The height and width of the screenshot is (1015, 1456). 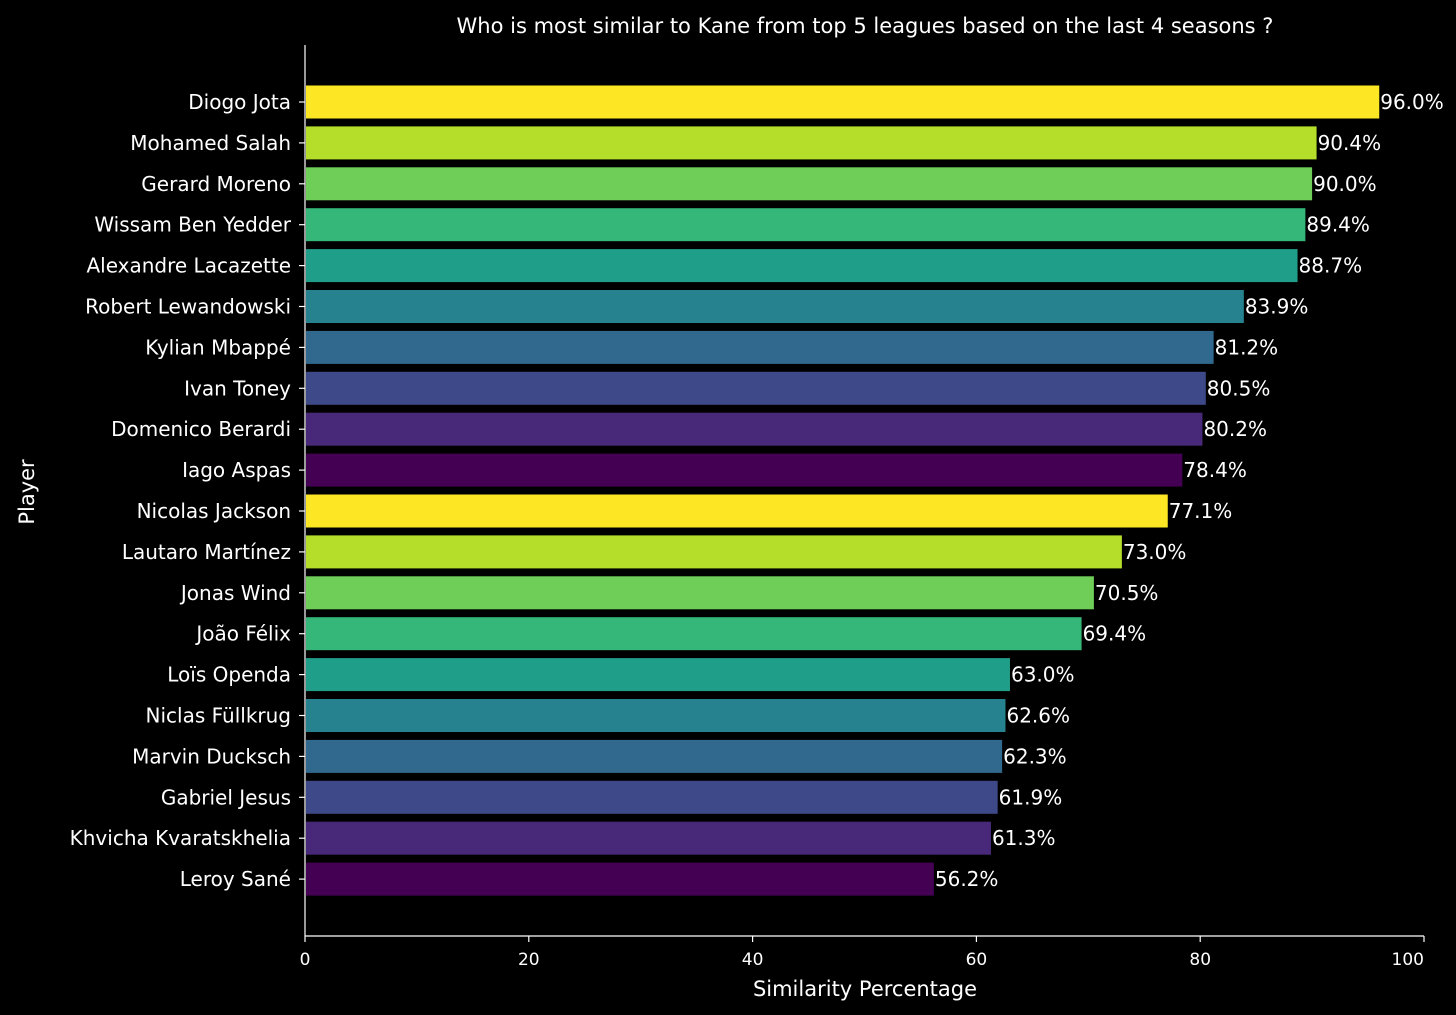 What do you see at coordinates (201, 429) in the screenshot?
I see `category-label: Domenico Berardi` at bounding box center [201, 429].